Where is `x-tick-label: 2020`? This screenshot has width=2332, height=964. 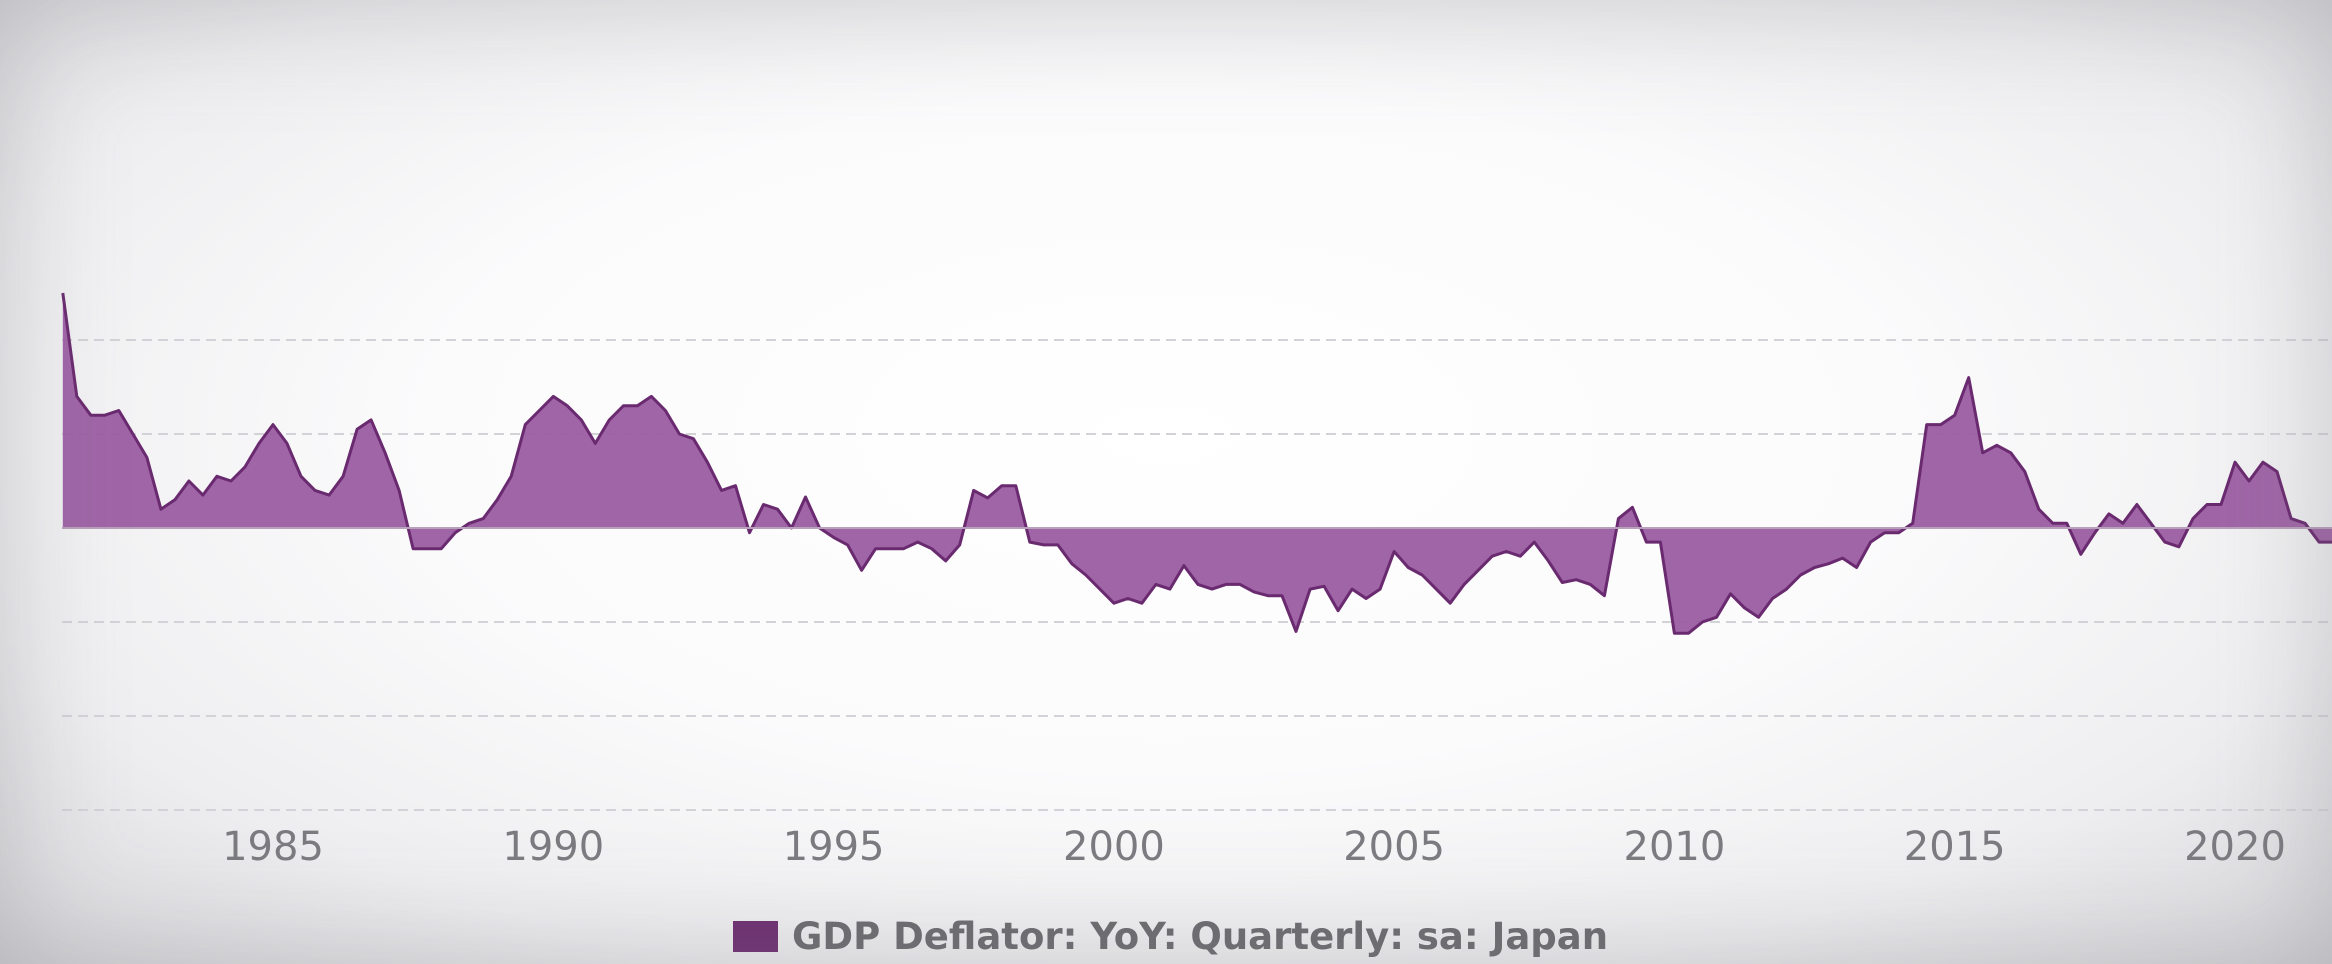
x-tick-label: 2020 is located at coordinates (2235, 847).